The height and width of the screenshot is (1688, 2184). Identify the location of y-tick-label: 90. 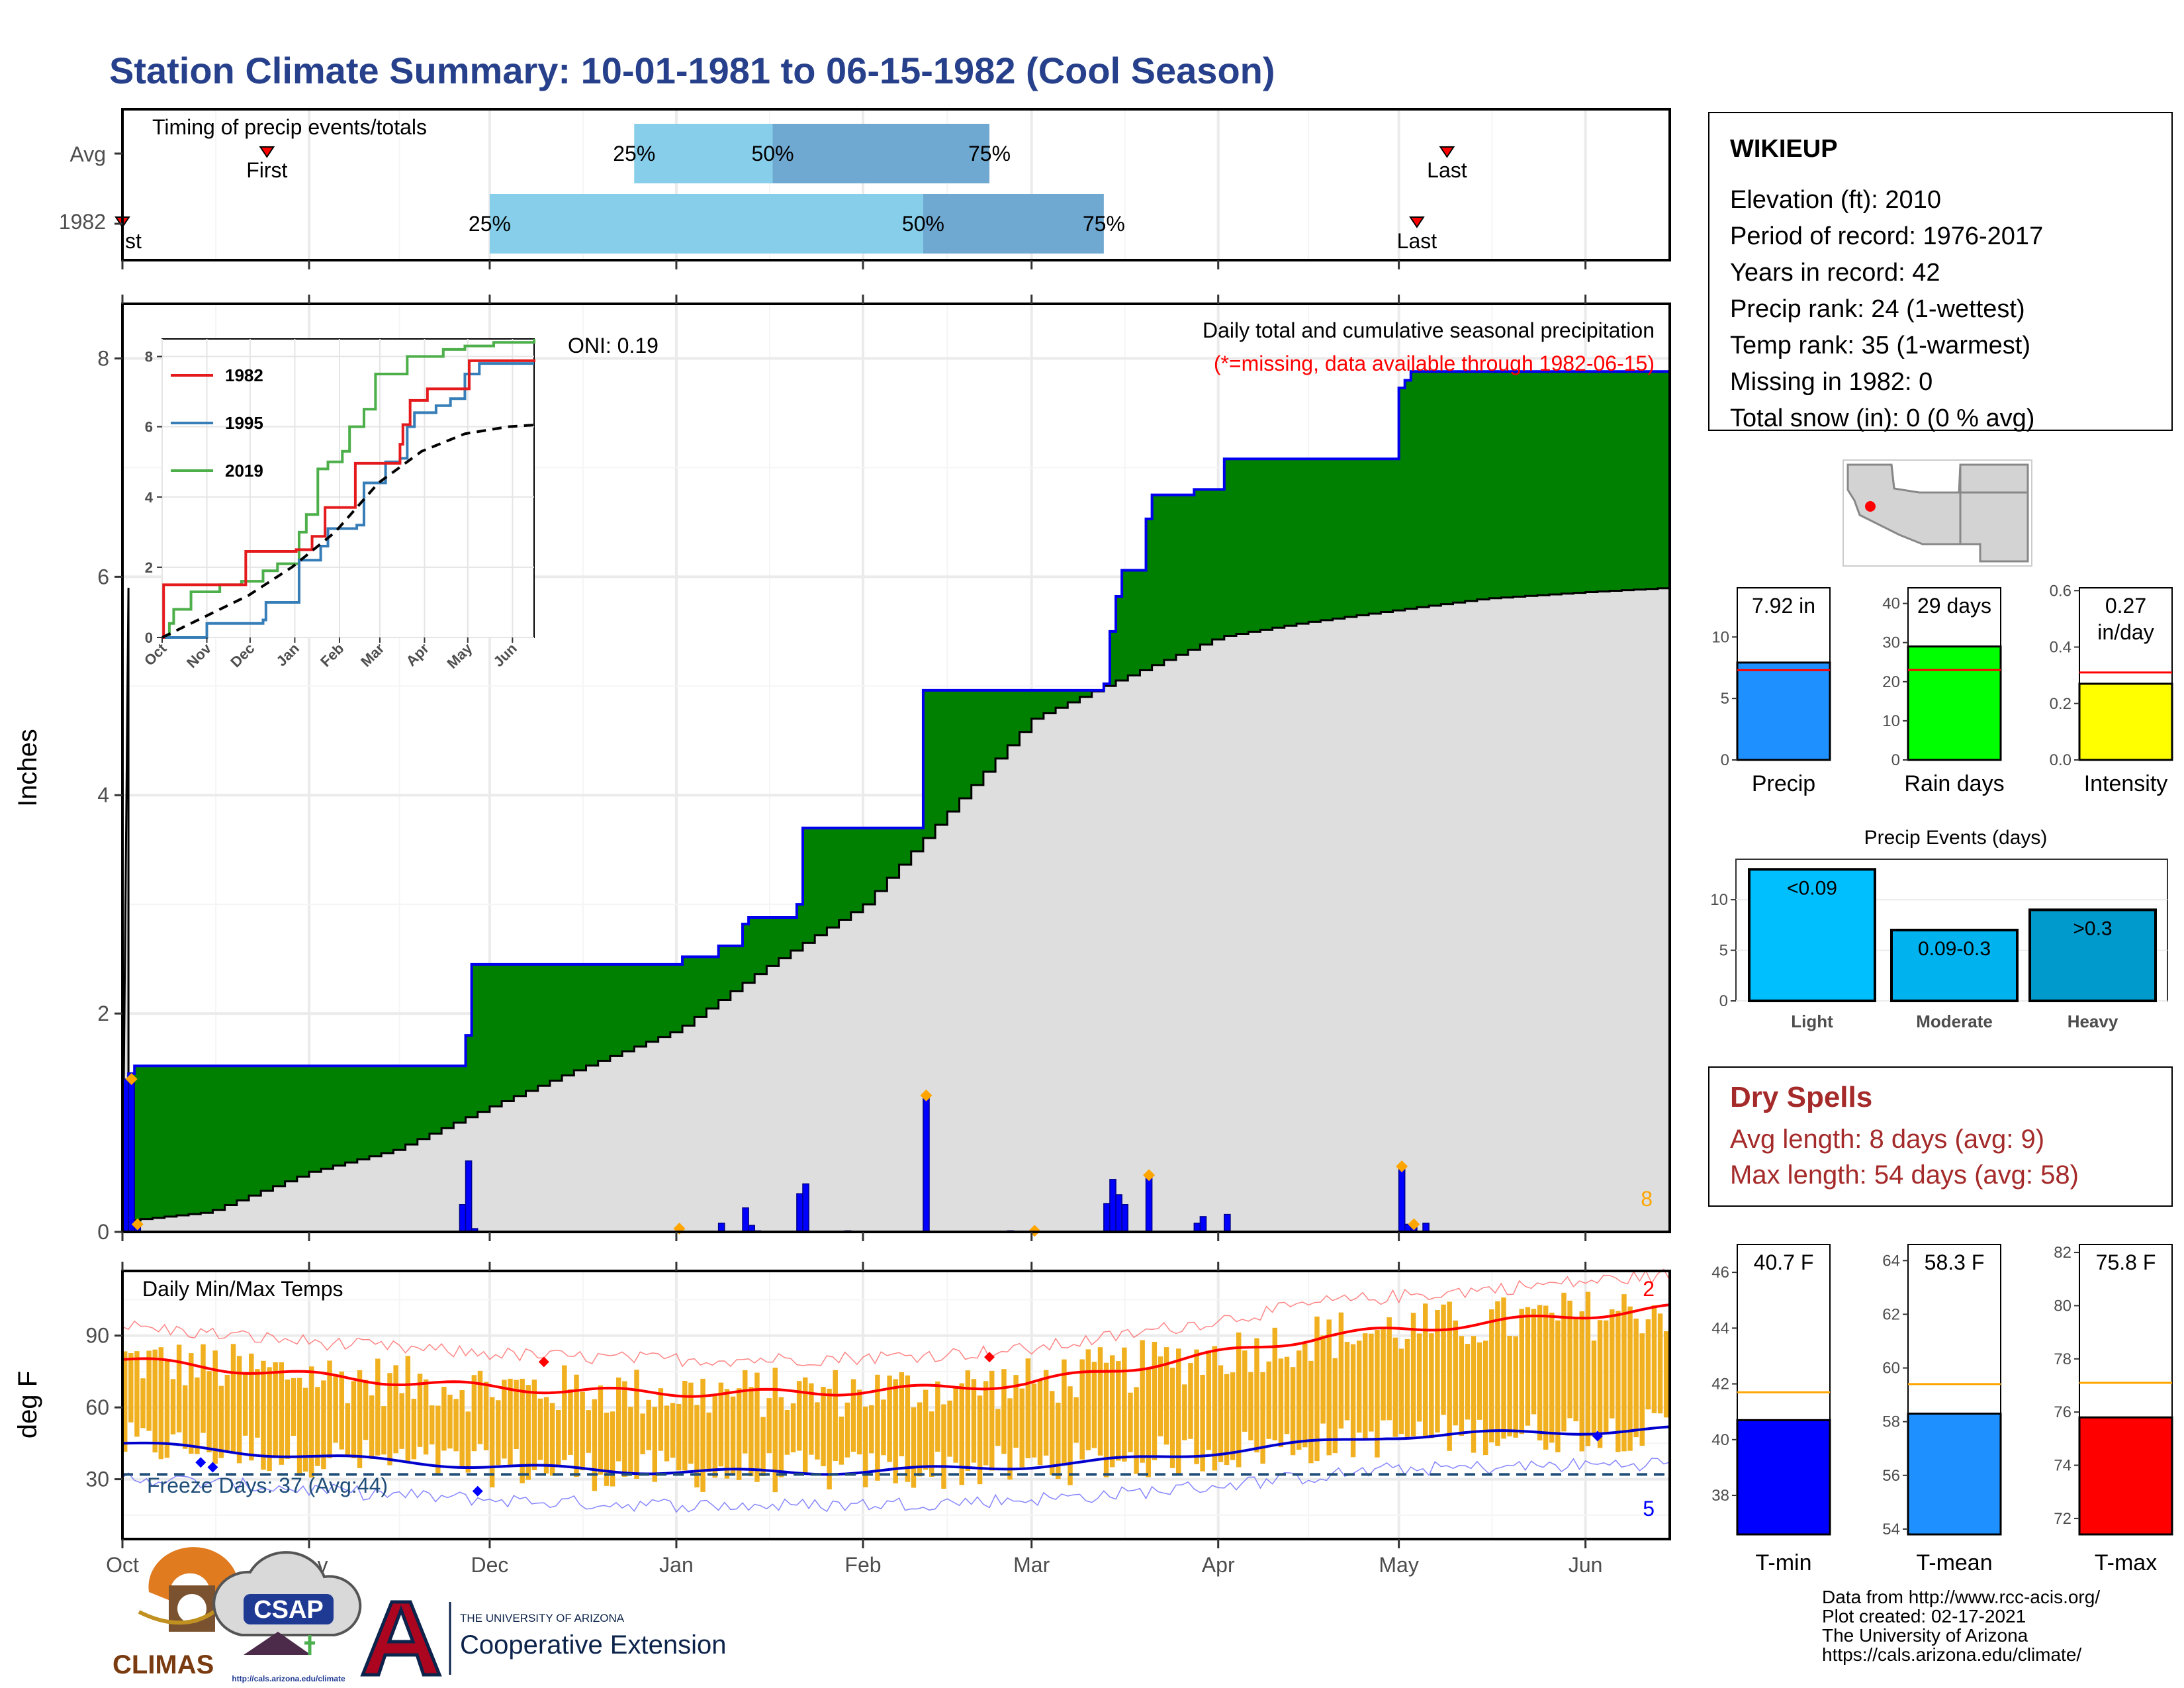
(97, 1336).